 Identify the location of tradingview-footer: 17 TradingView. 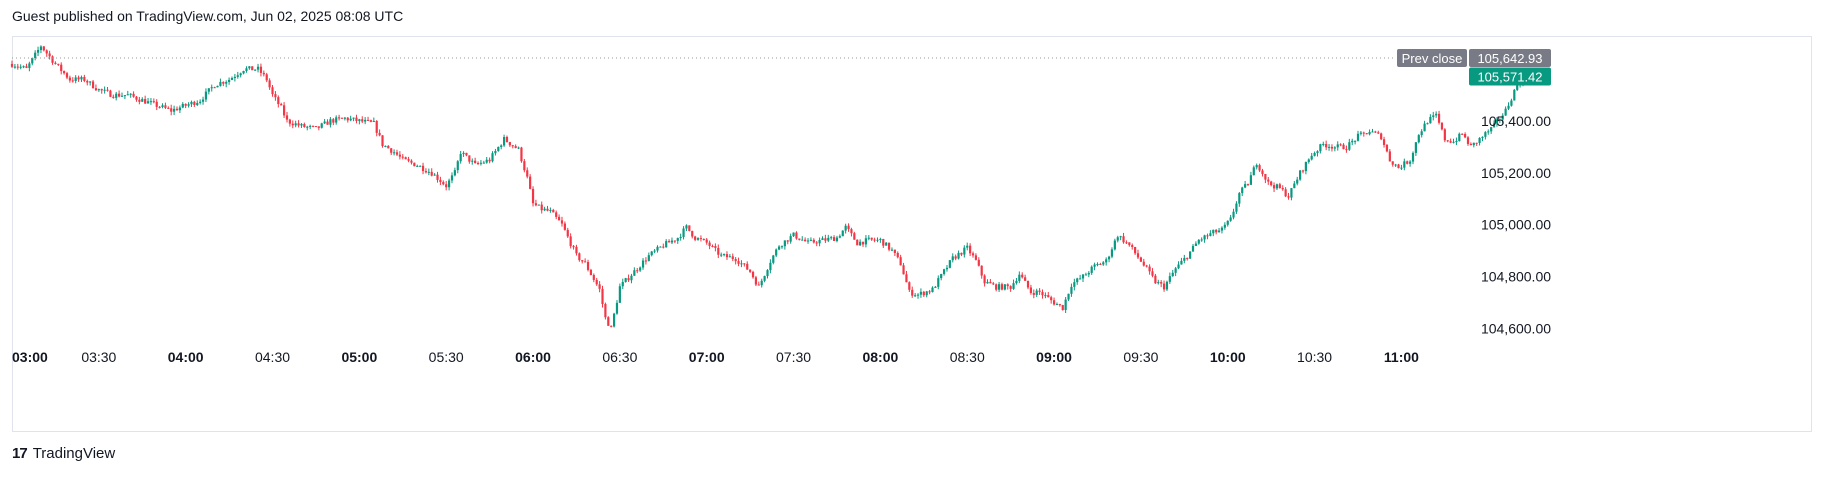
(63, 453).